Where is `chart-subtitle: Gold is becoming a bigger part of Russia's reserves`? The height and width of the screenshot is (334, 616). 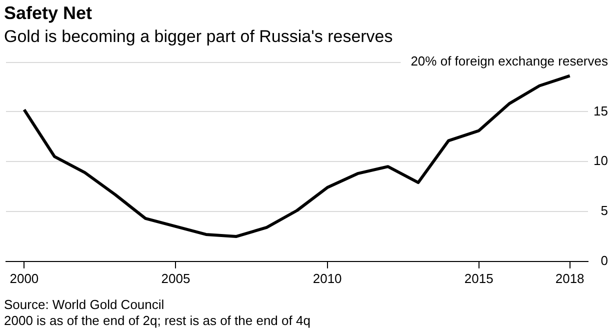
chart-subtitle: Gold is becoming a bigger part of Russia's reserves is located at coordinates (198, 37).